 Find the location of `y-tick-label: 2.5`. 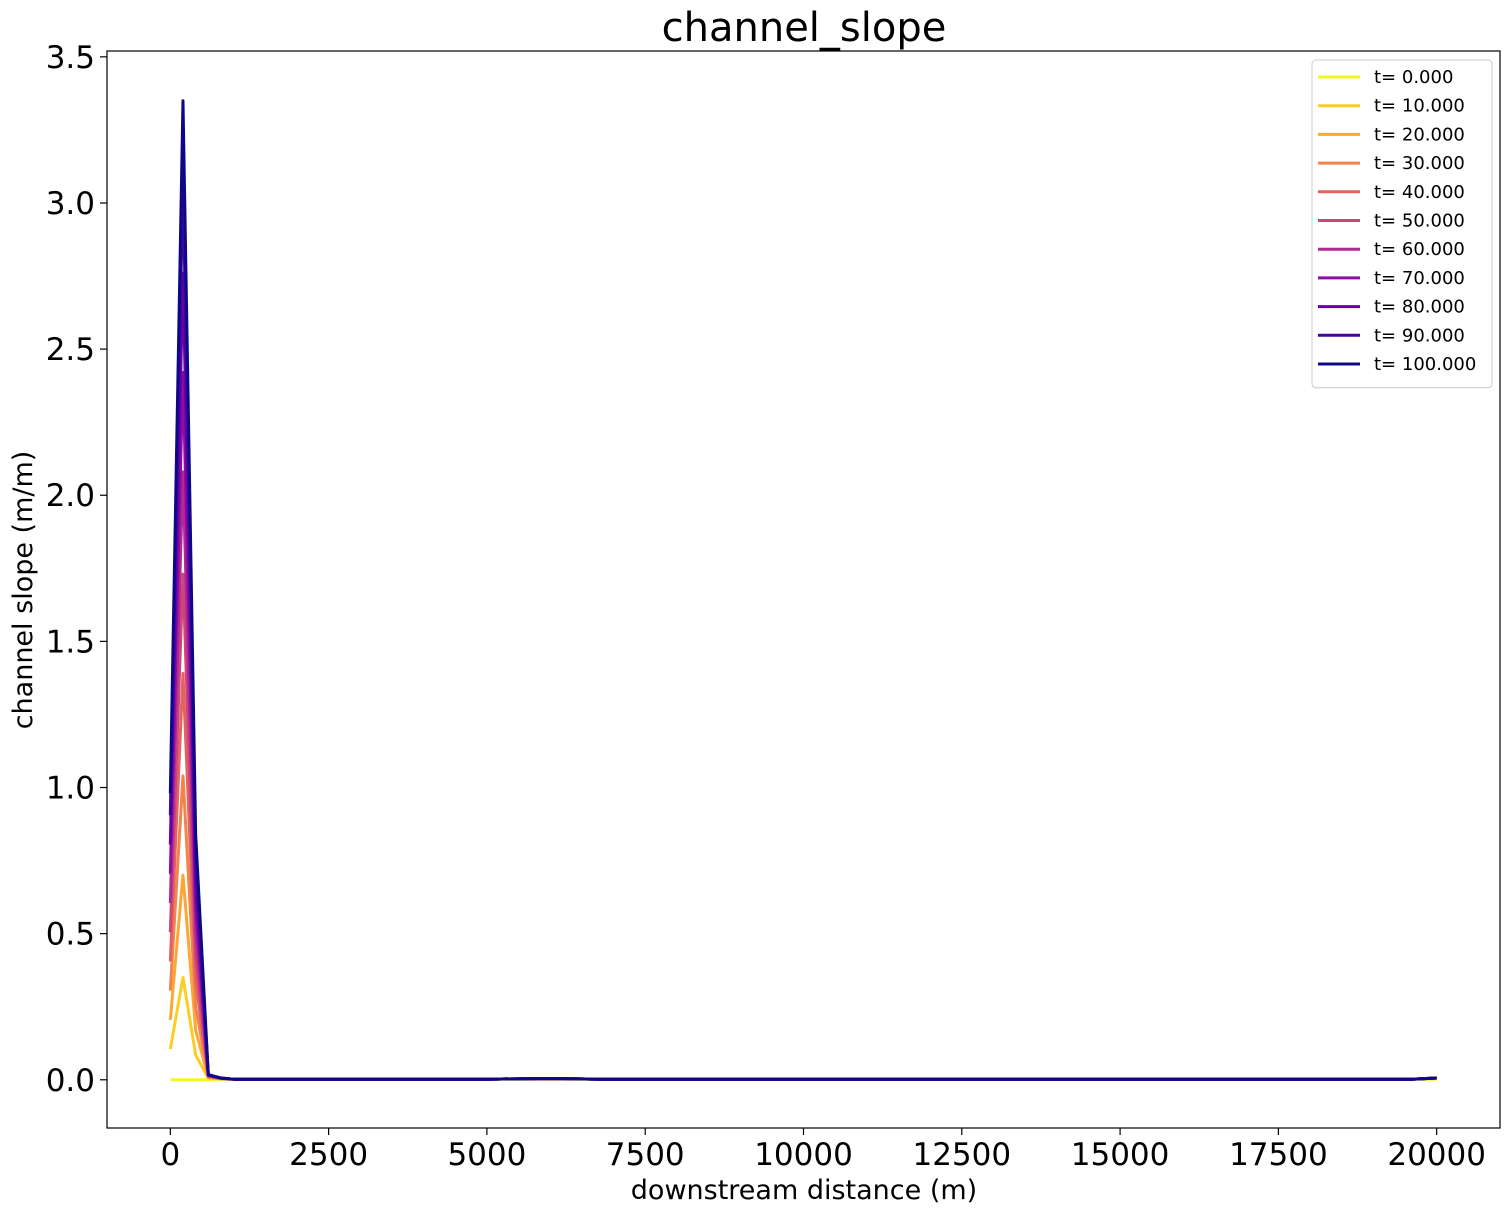

y-tick-label: 2.5 is located at coordinates (70, 350).